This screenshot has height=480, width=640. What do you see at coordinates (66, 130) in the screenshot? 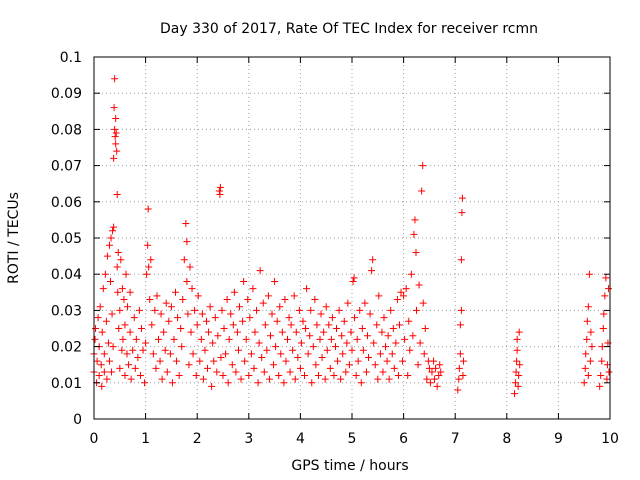
I see `y-tick-label: 0.08` at bounding box center [66, 130].